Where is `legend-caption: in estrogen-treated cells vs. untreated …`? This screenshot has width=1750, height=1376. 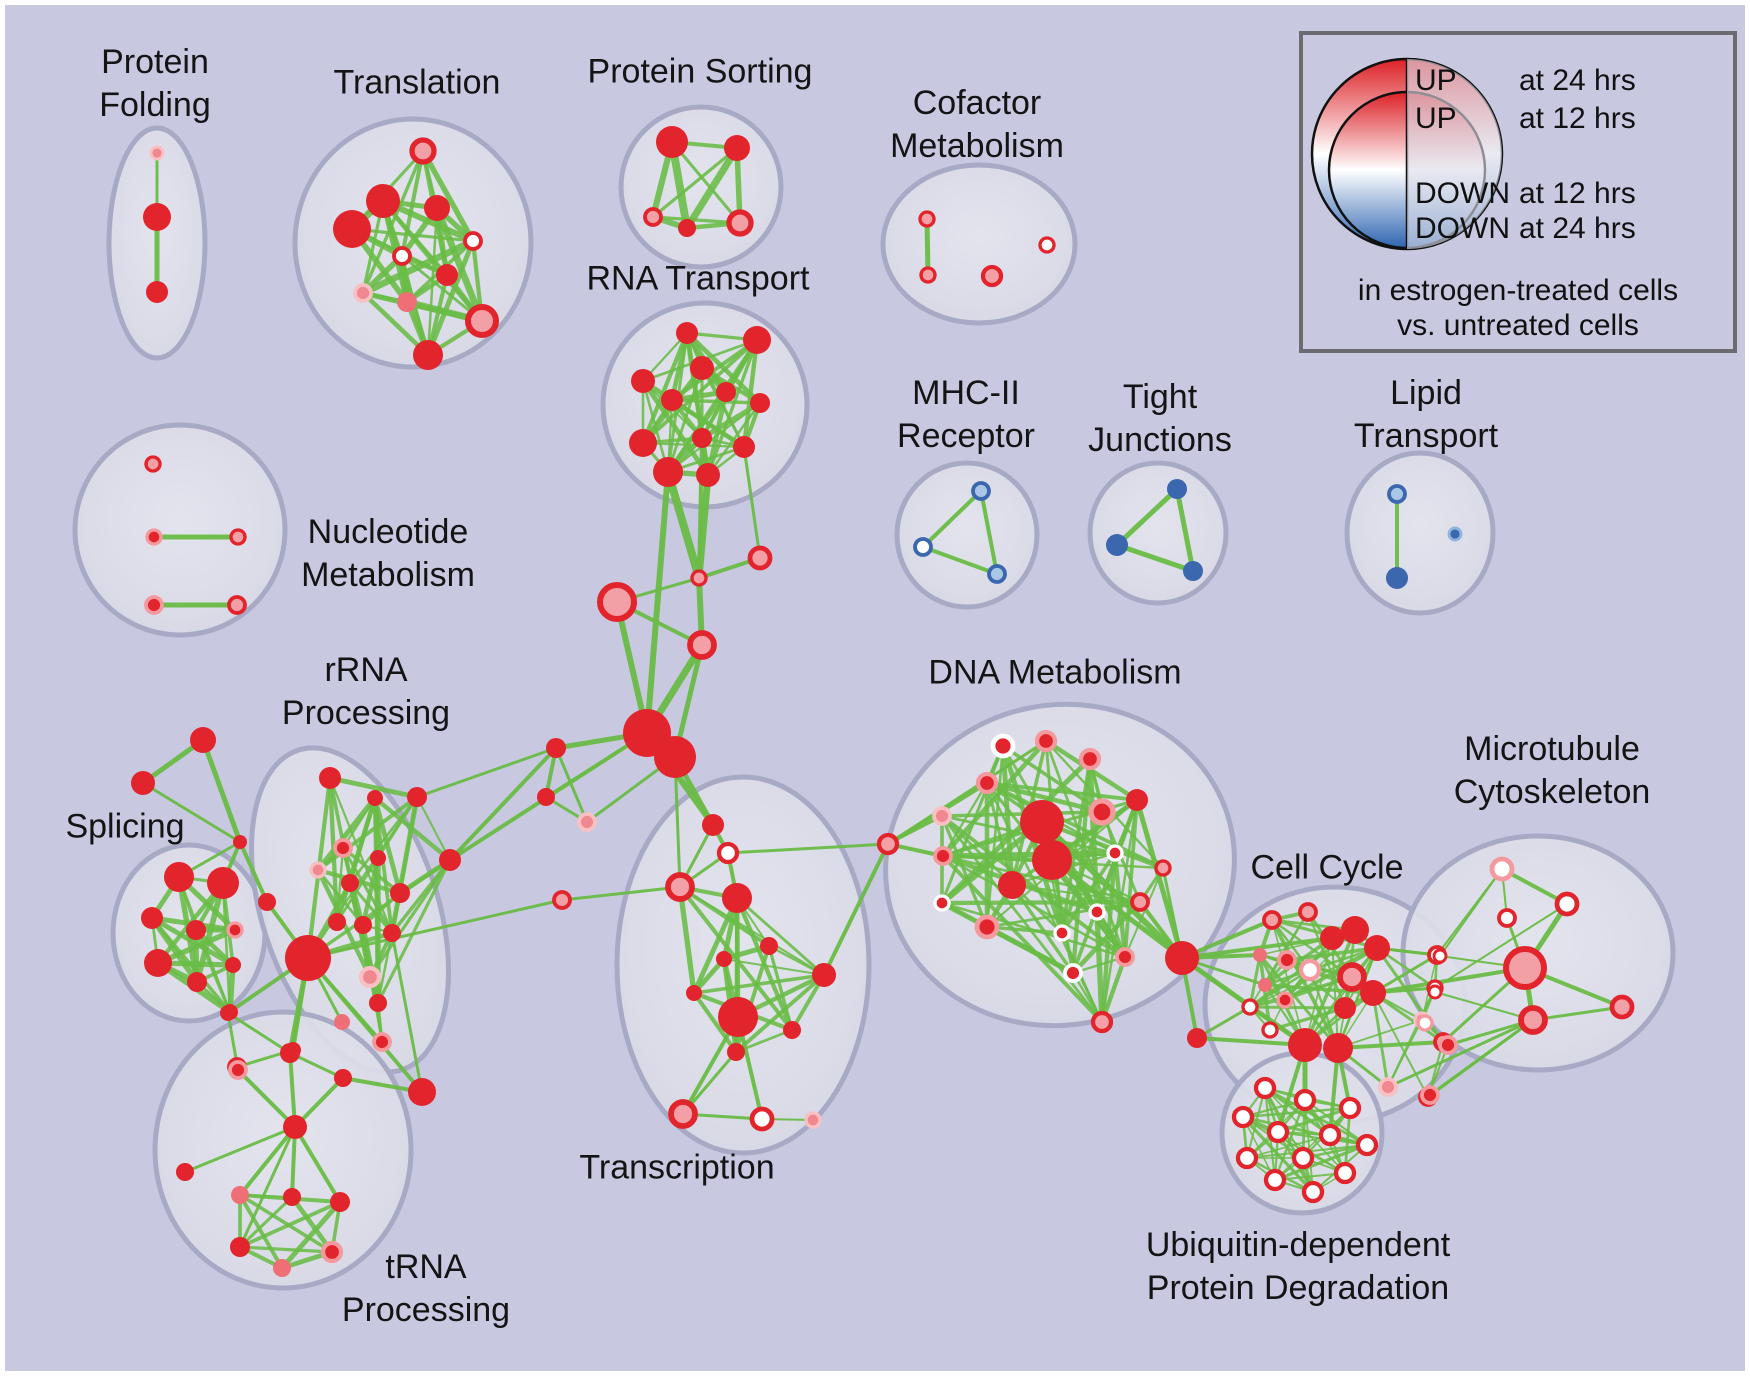
legend-caption: in estrogen-treated cells vs. untreated … is located at coordinates (1518, 308).